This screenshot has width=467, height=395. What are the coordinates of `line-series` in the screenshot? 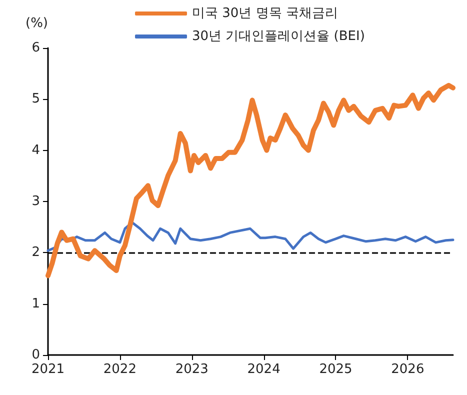 It's located at (250, 236).